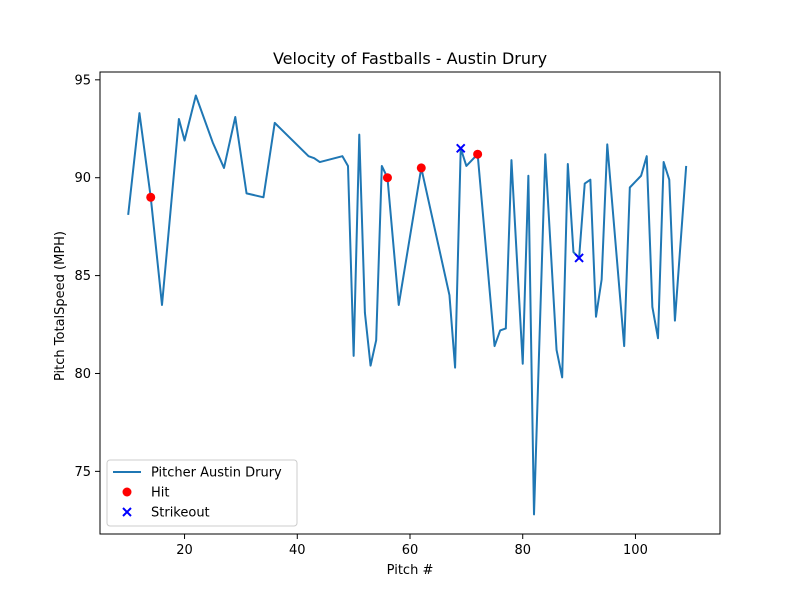 The height and width of the screenshot is (600, 800). I want to click on y-tick-label: 75, so click(82, 472).